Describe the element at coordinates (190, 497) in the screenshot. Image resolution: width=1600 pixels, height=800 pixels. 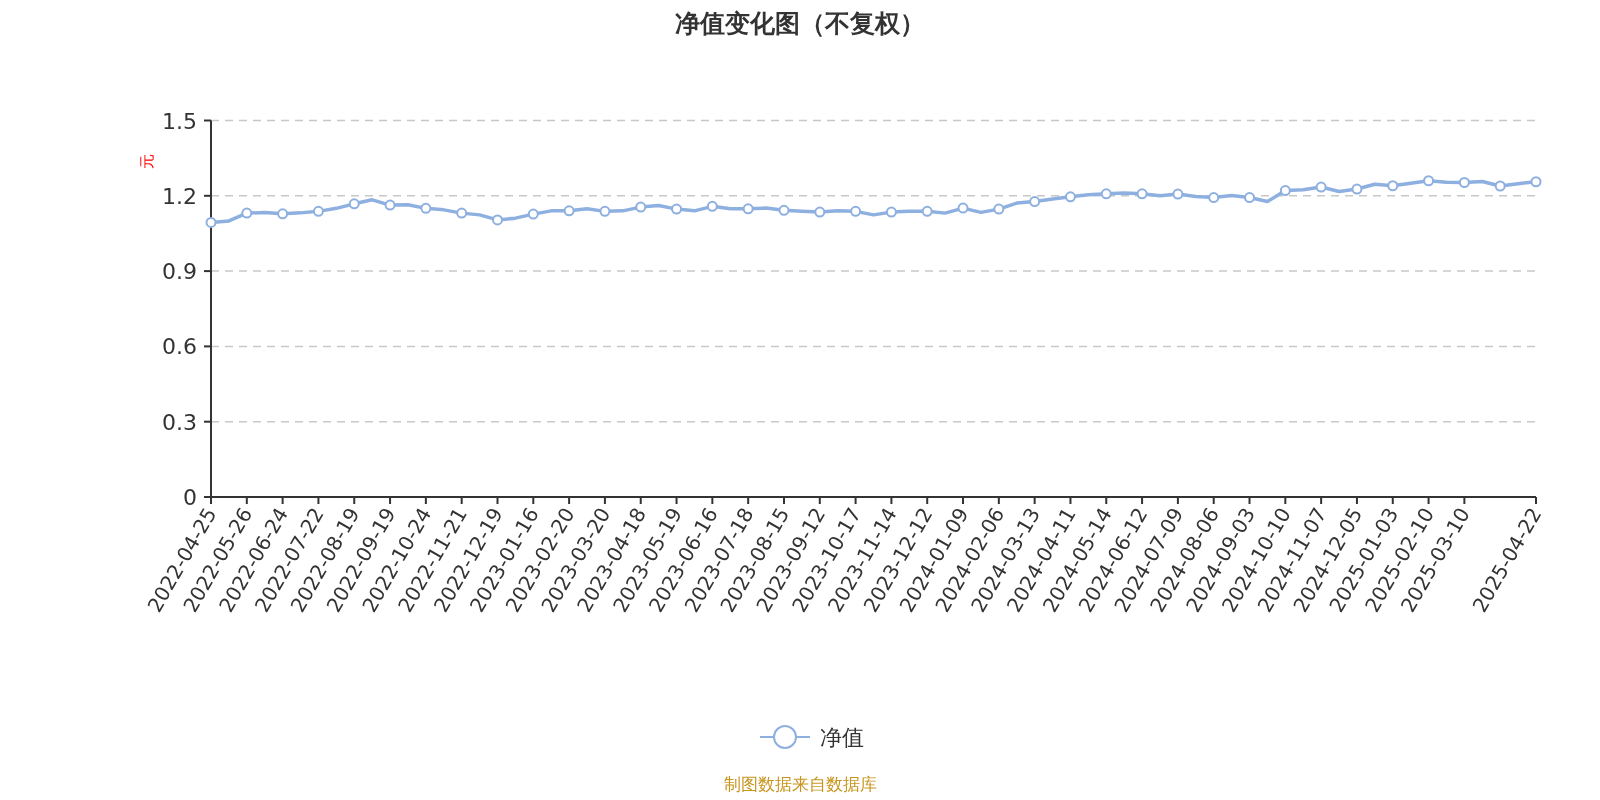
I see `y-tick-label: 0` at that location.